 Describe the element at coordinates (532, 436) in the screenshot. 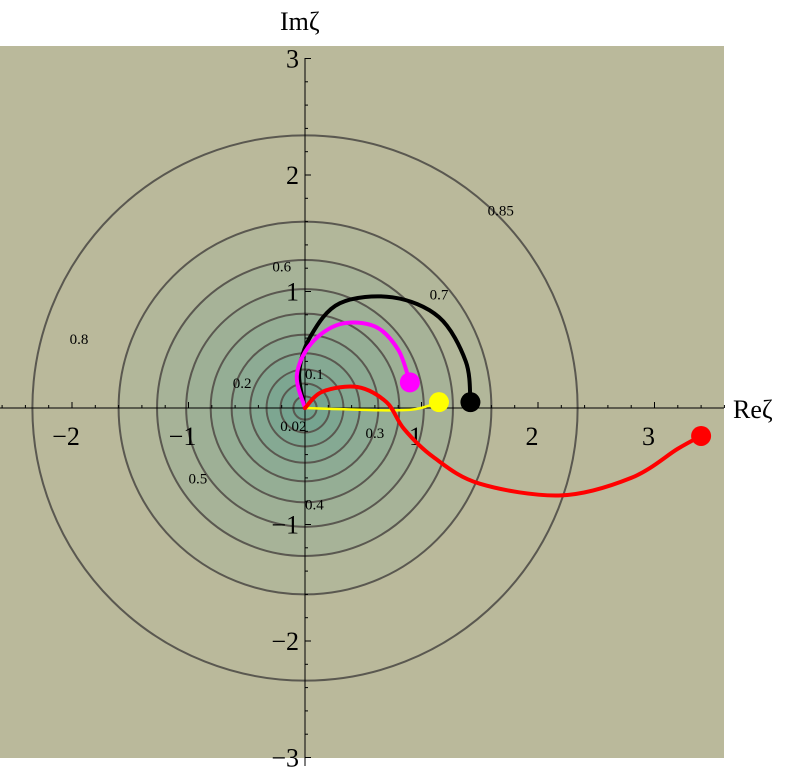

I see `x-tick-label: 2` at that location.